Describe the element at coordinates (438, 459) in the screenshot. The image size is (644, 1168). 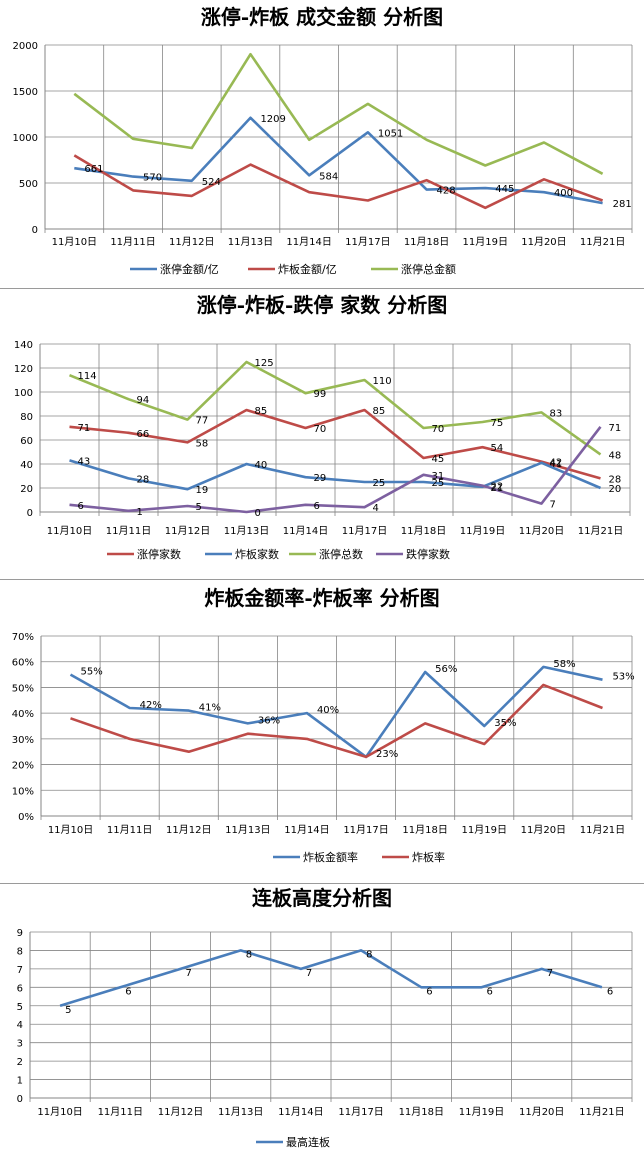
I see `data-label: 45` at that location.